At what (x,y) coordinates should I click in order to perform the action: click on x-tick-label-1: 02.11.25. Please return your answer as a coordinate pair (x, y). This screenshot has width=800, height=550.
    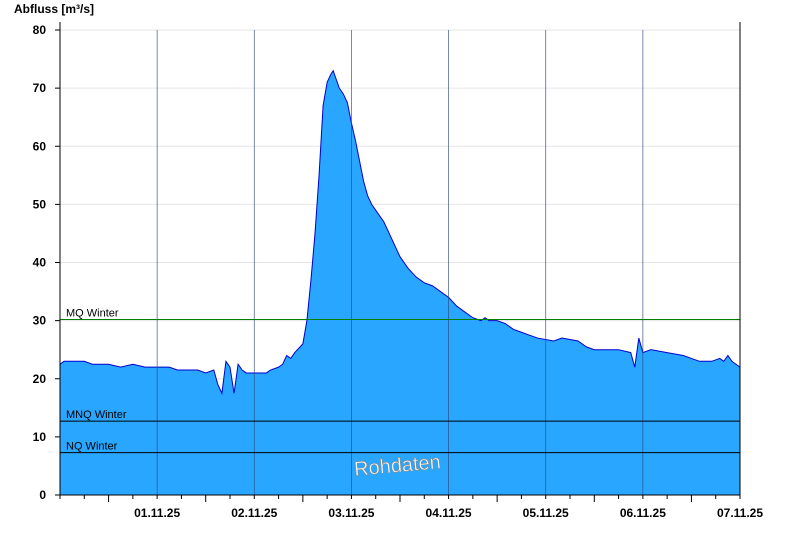
    Looking at the image, I should click on (254, 513).